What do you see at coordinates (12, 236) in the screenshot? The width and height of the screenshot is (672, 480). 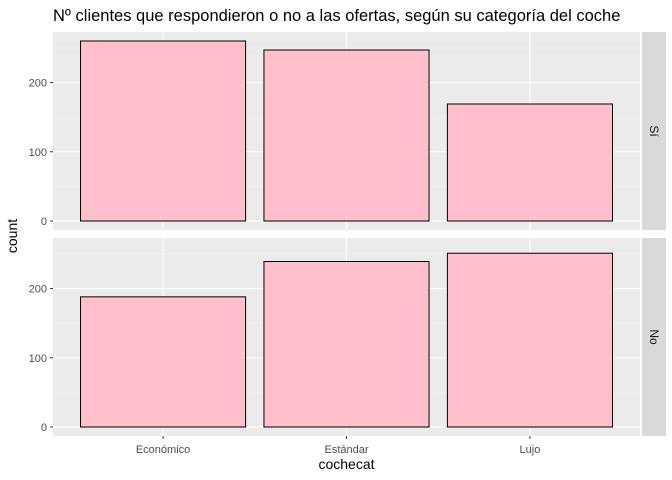 I see `y-axis-title: count` at bounding box center [12, 236].